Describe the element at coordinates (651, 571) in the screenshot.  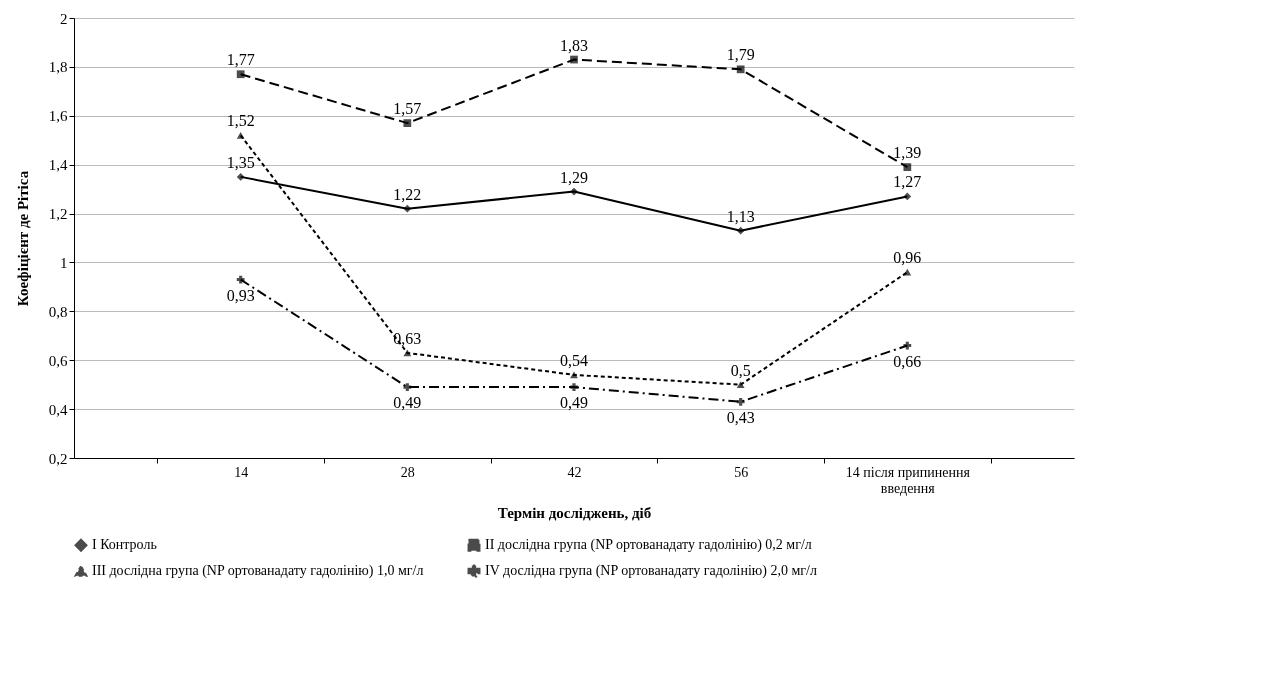
I see `legend-label: IV дослідна група (NP ортованадату гадолінію) 2,0 мг/л` at that location.